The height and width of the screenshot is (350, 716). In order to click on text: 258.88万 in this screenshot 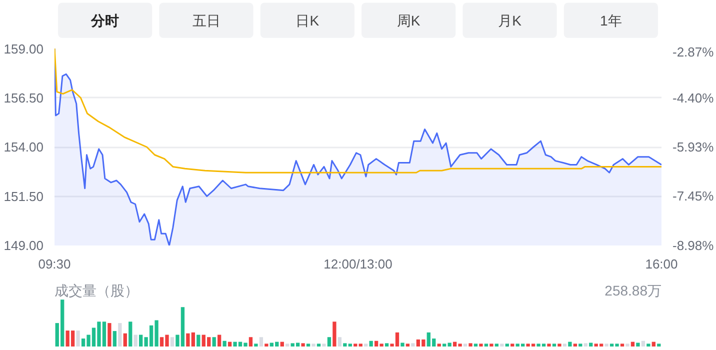, I will do `click(633, 290)`.